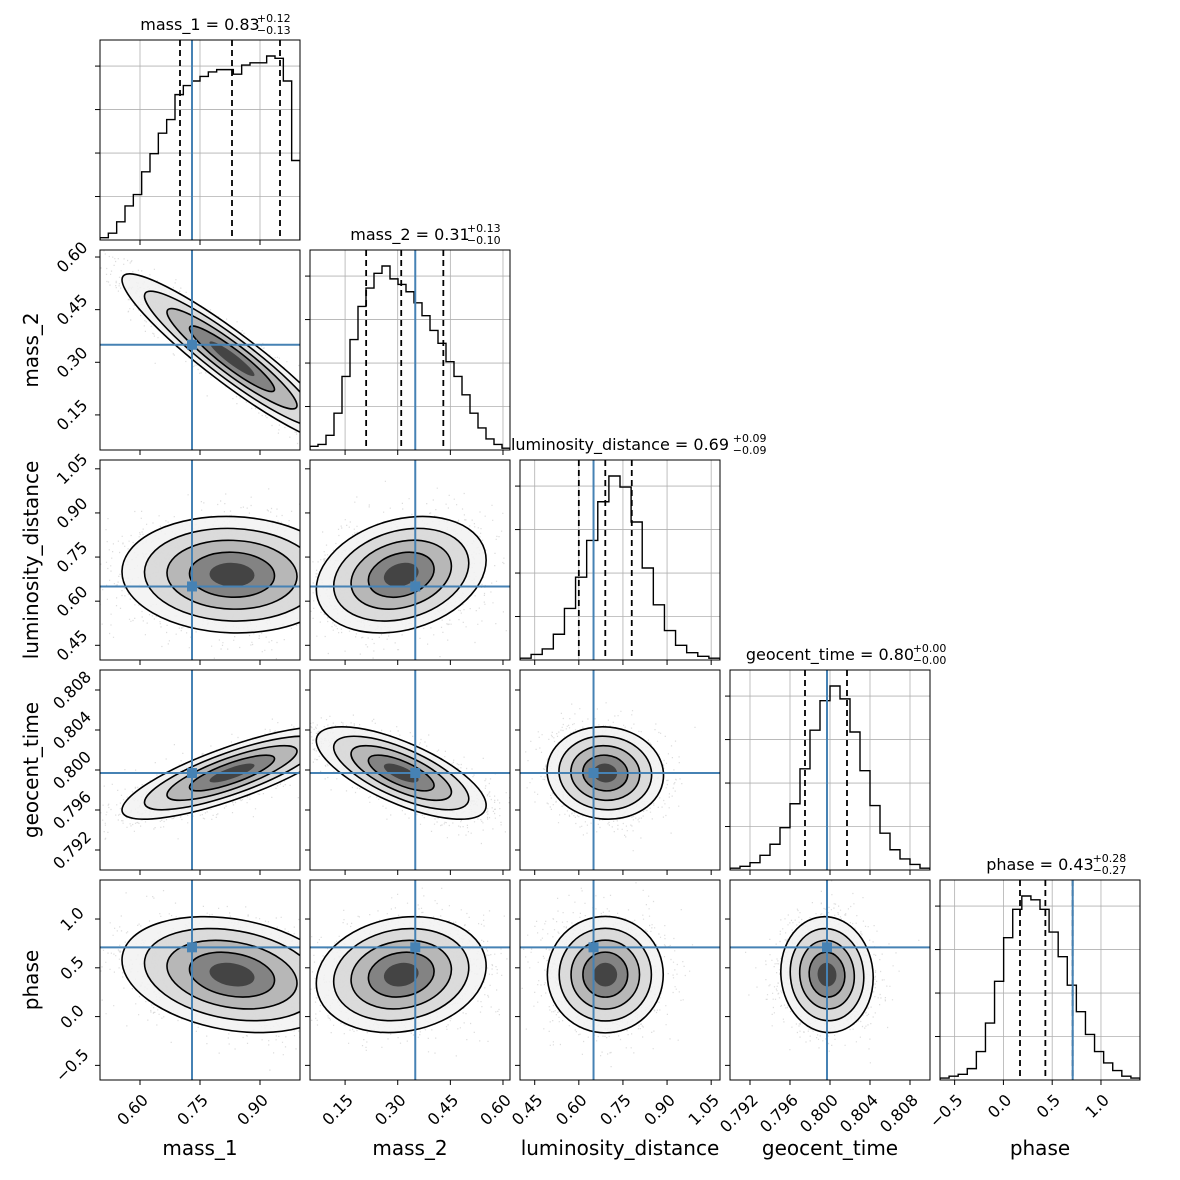 The height and width of the screenshot is (1180, 1180). What do you see at coordinates (72, 1065) in the screenshot?
I see `y-tick-label: −0.5` at bounding box center [72, 1065].